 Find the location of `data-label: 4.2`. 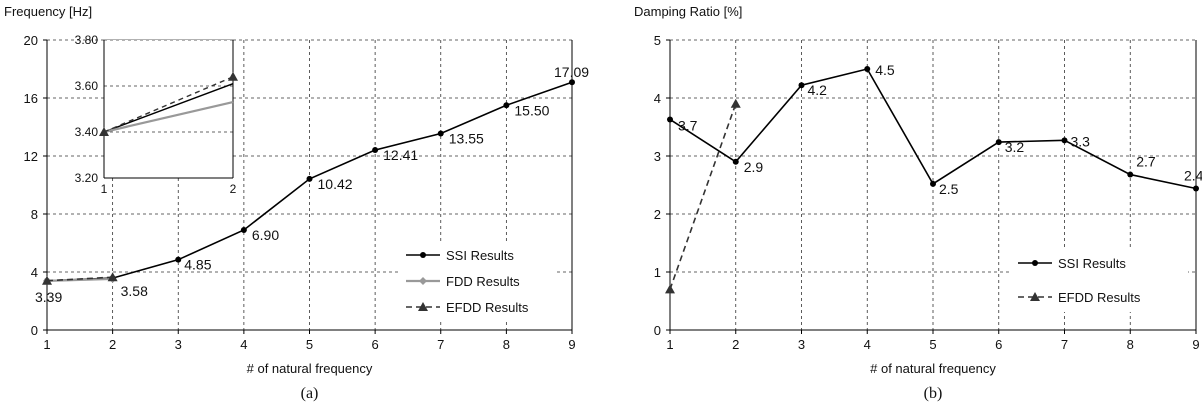

data-label: 4.2 is located at coordinates (818, 90).